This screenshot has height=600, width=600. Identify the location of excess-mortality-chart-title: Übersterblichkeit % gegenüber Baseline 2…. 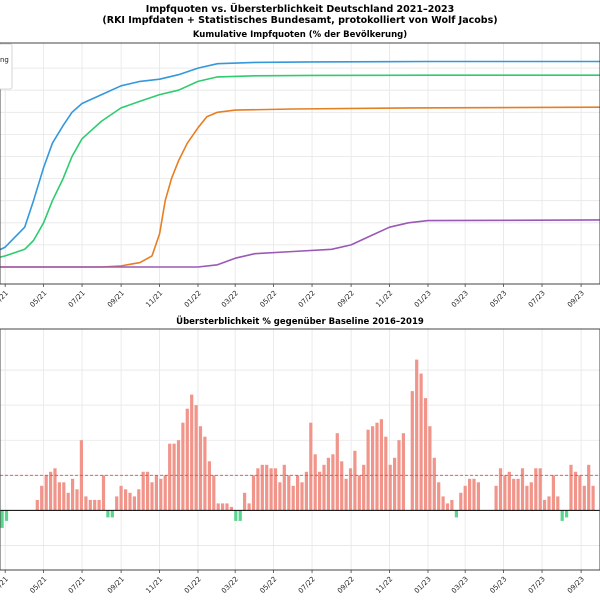
(300, 321).